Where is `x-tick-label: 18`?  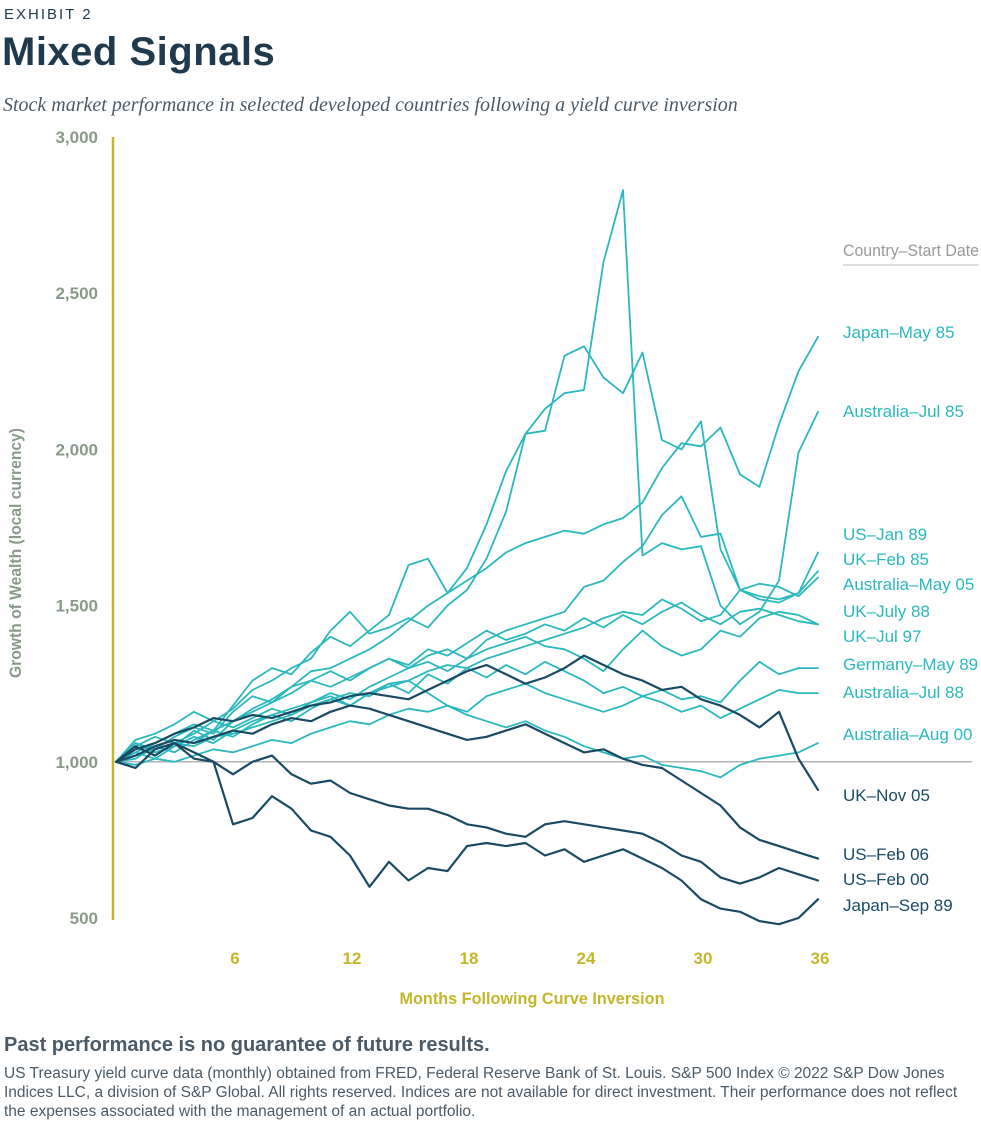
x-tick-label: 18 is located at coordinates (469, 958).